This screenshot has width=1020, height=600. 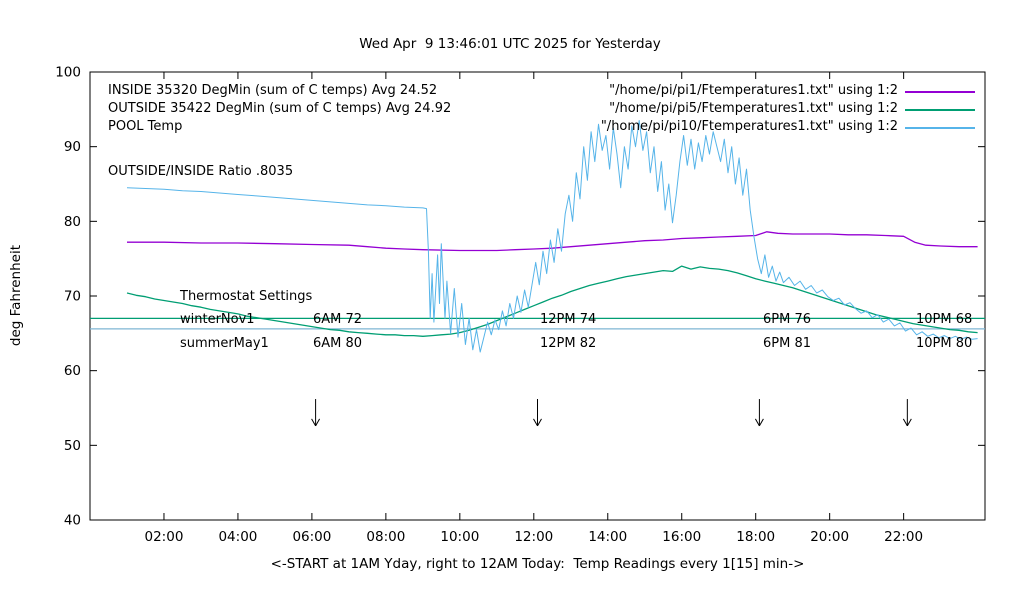 What do you see at coordinates (787, 343) in the screenshot?
I see `thermostat-summer-6pm: 6PM 81` at bounding box center [787, 343].